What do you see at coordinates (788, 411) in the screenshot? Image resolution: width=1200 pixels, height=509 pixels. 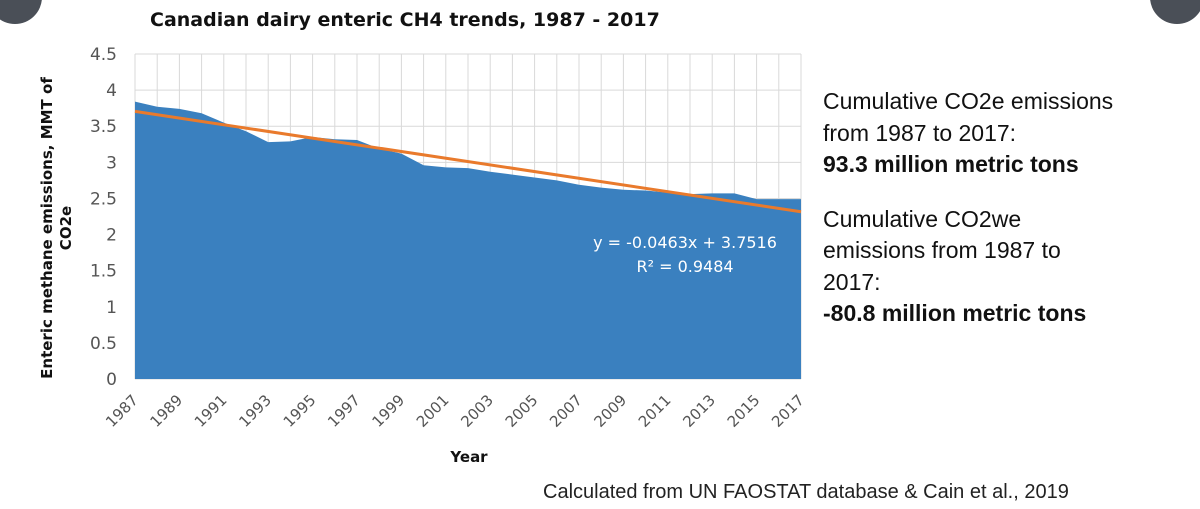 I see `x-tick-label: 2017` at bounding box center [788, 411].